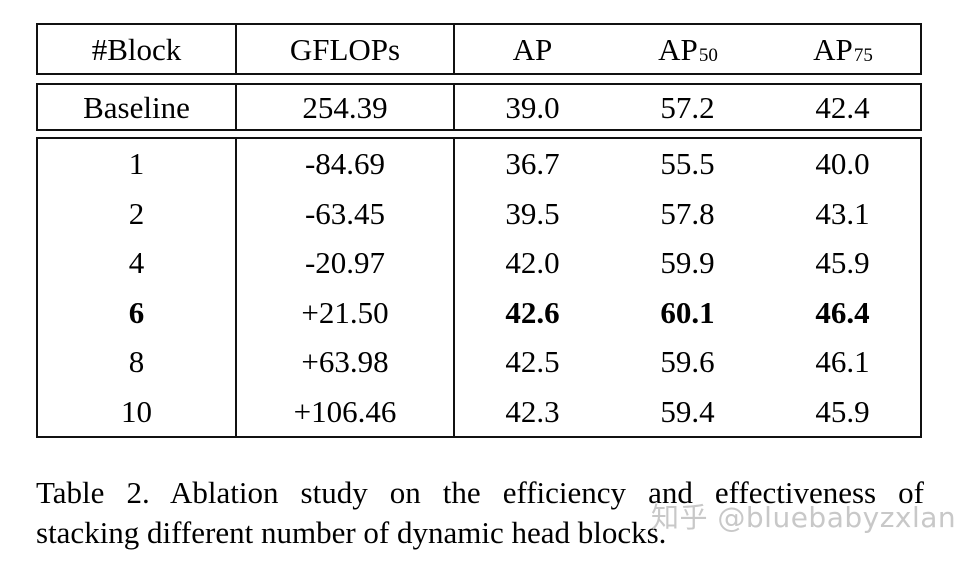 The width and height of the screenshot is (968, 566). I want to click on cell-block: 10, so click(137, 411).